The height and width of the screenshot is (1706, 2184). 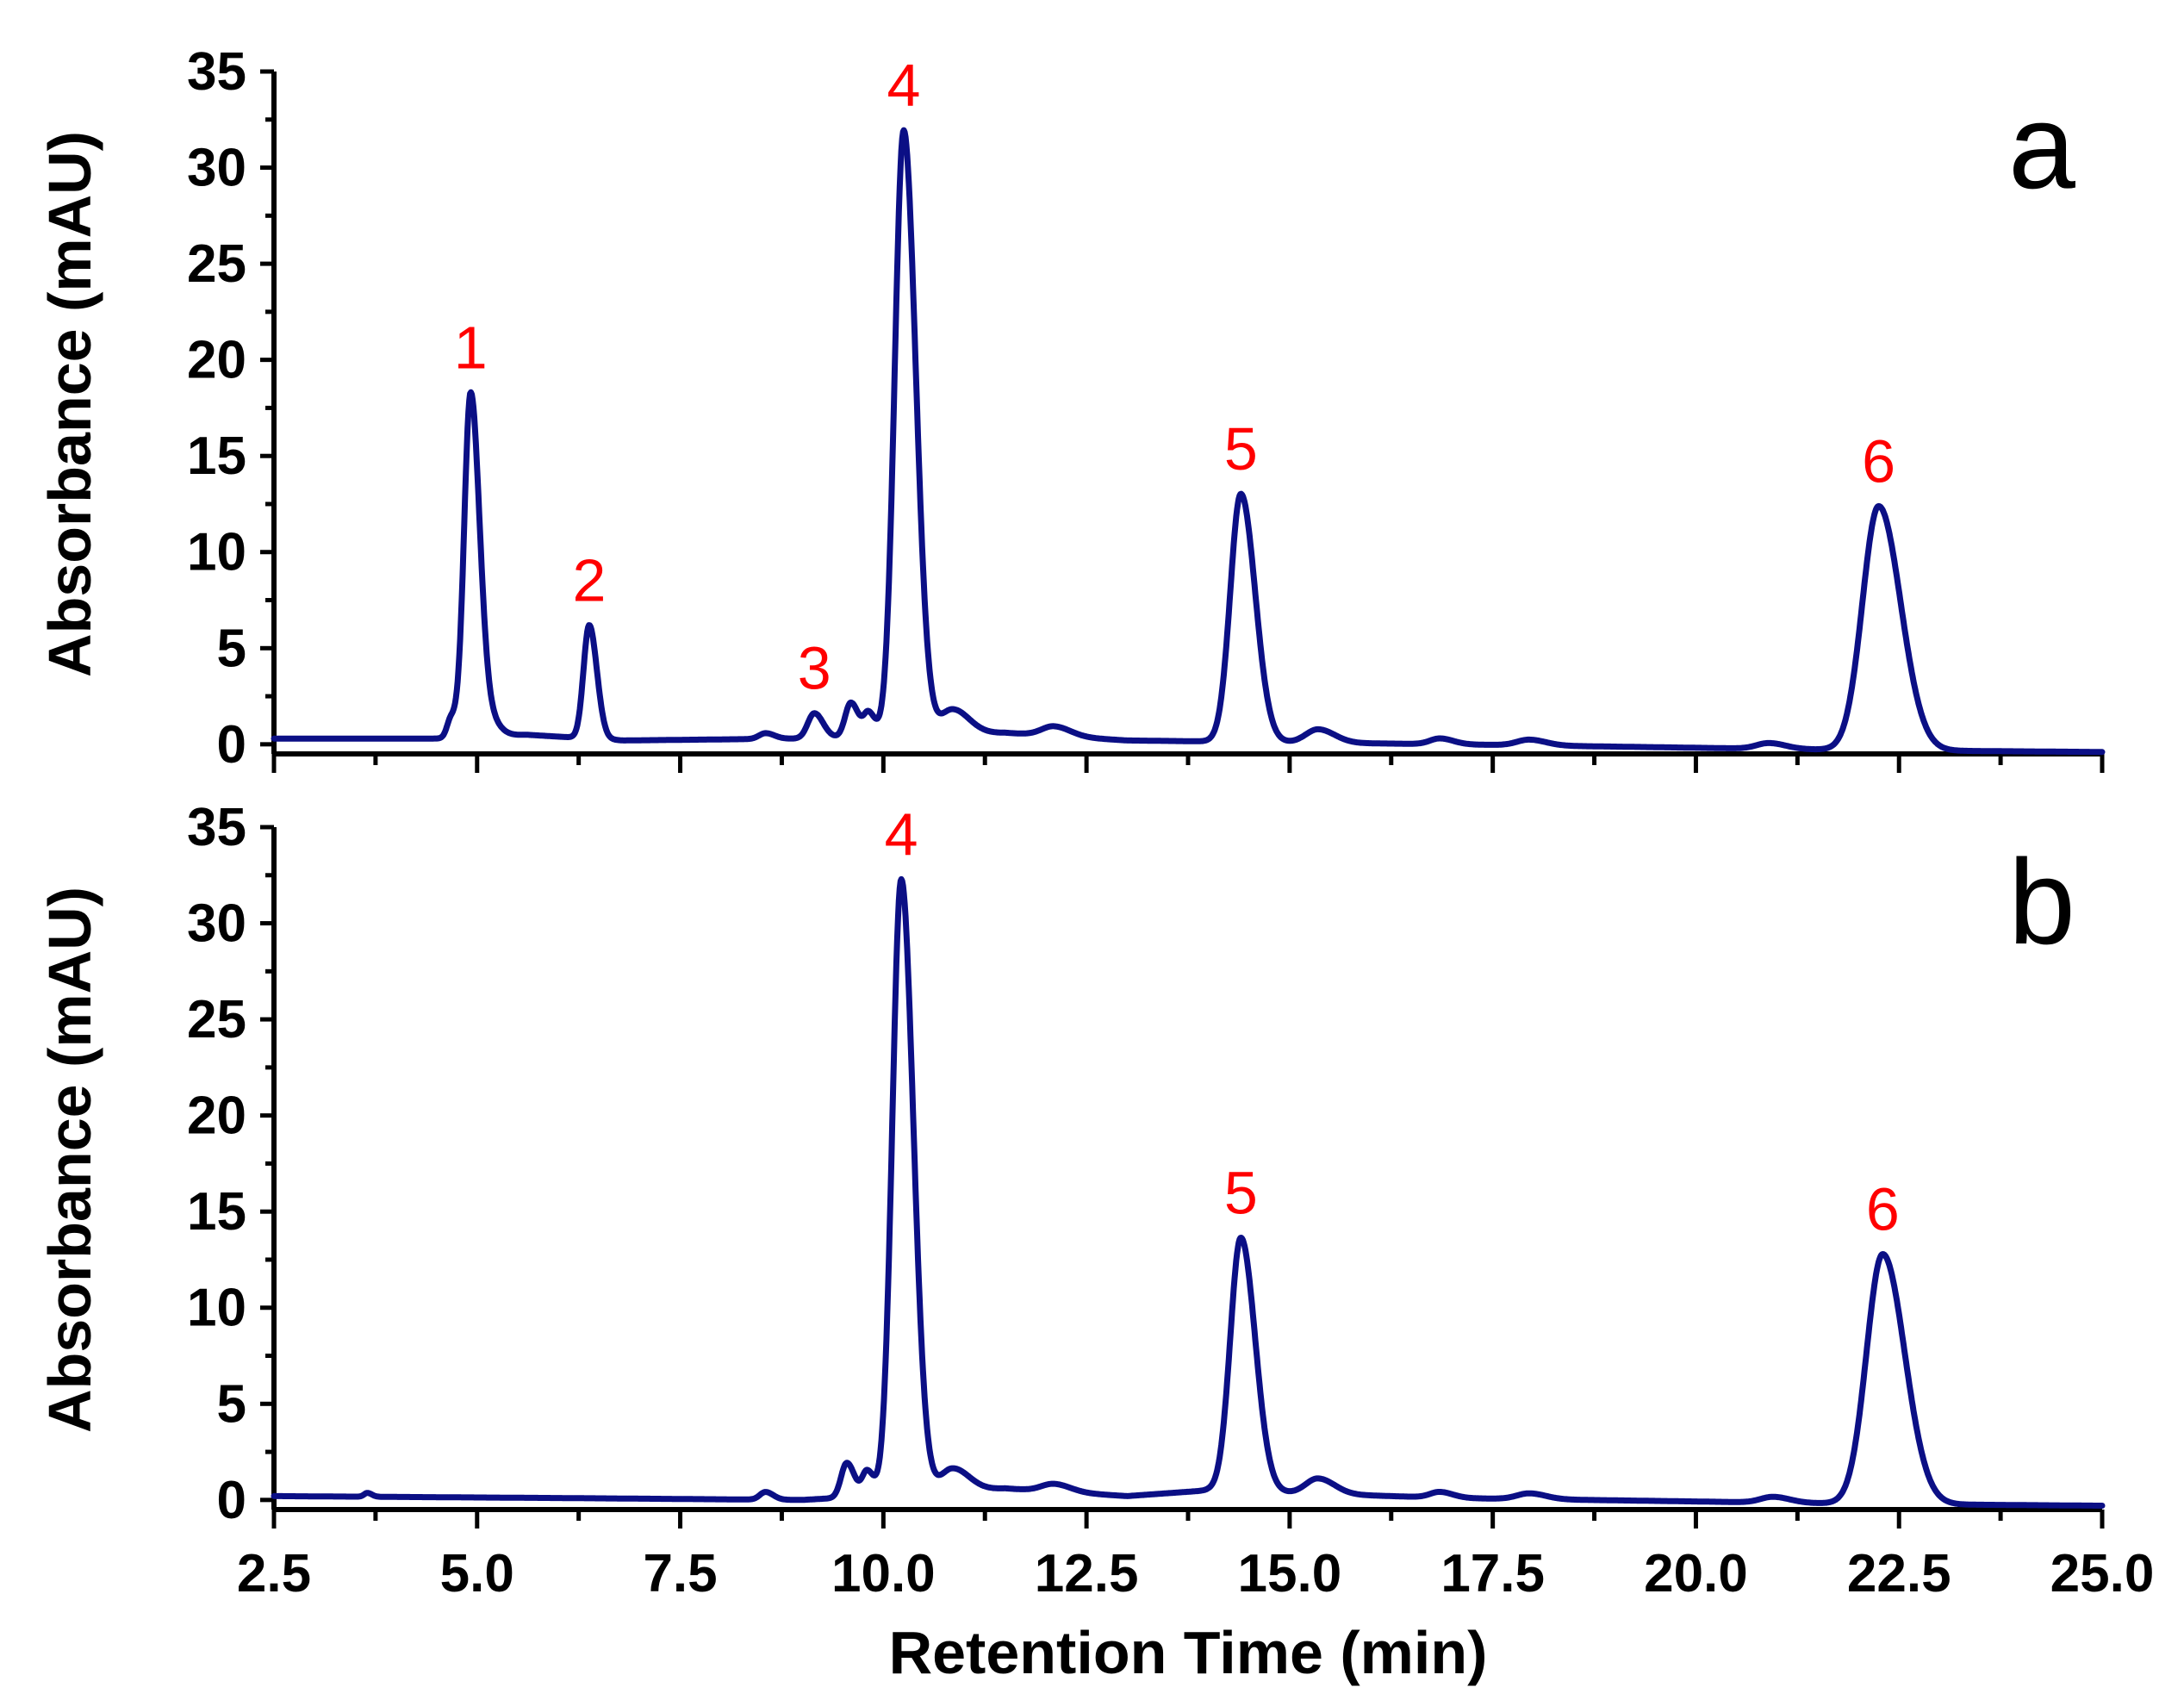 I want to click on x-tick-label: 2.5, so click(x=274, y=1573).